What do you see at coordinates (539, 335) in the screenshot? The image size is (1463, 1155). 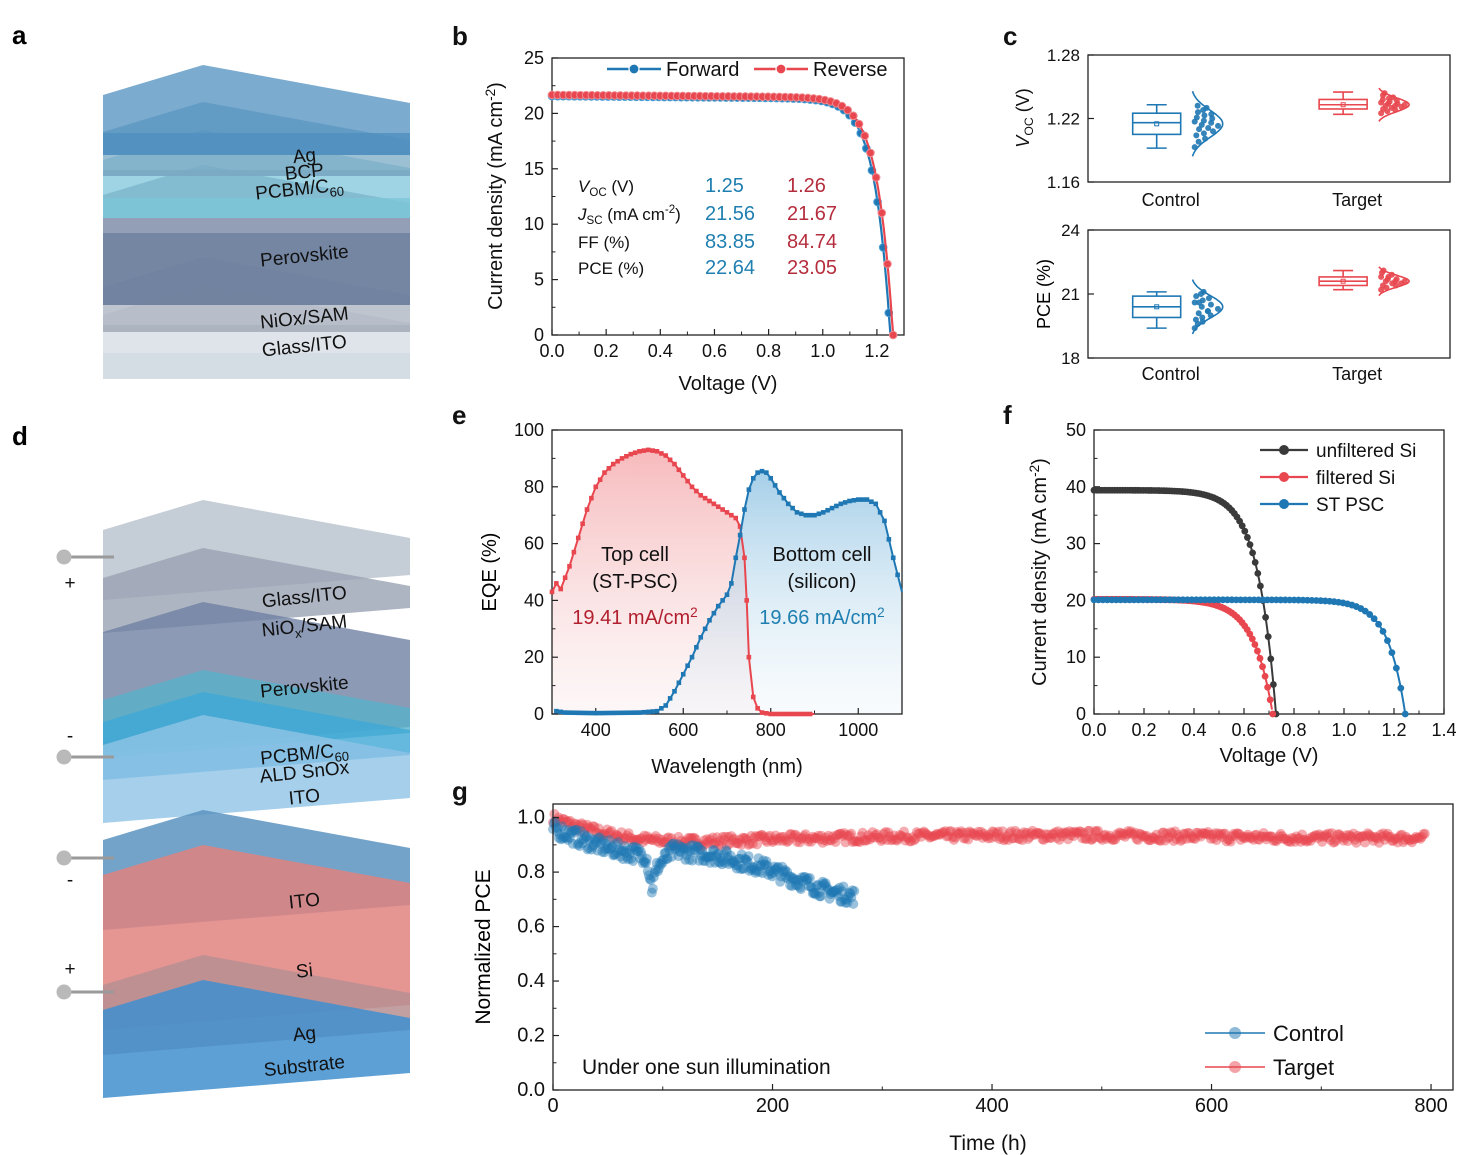 I see `y-tick-label: 0` at bounding box center [539, 335].